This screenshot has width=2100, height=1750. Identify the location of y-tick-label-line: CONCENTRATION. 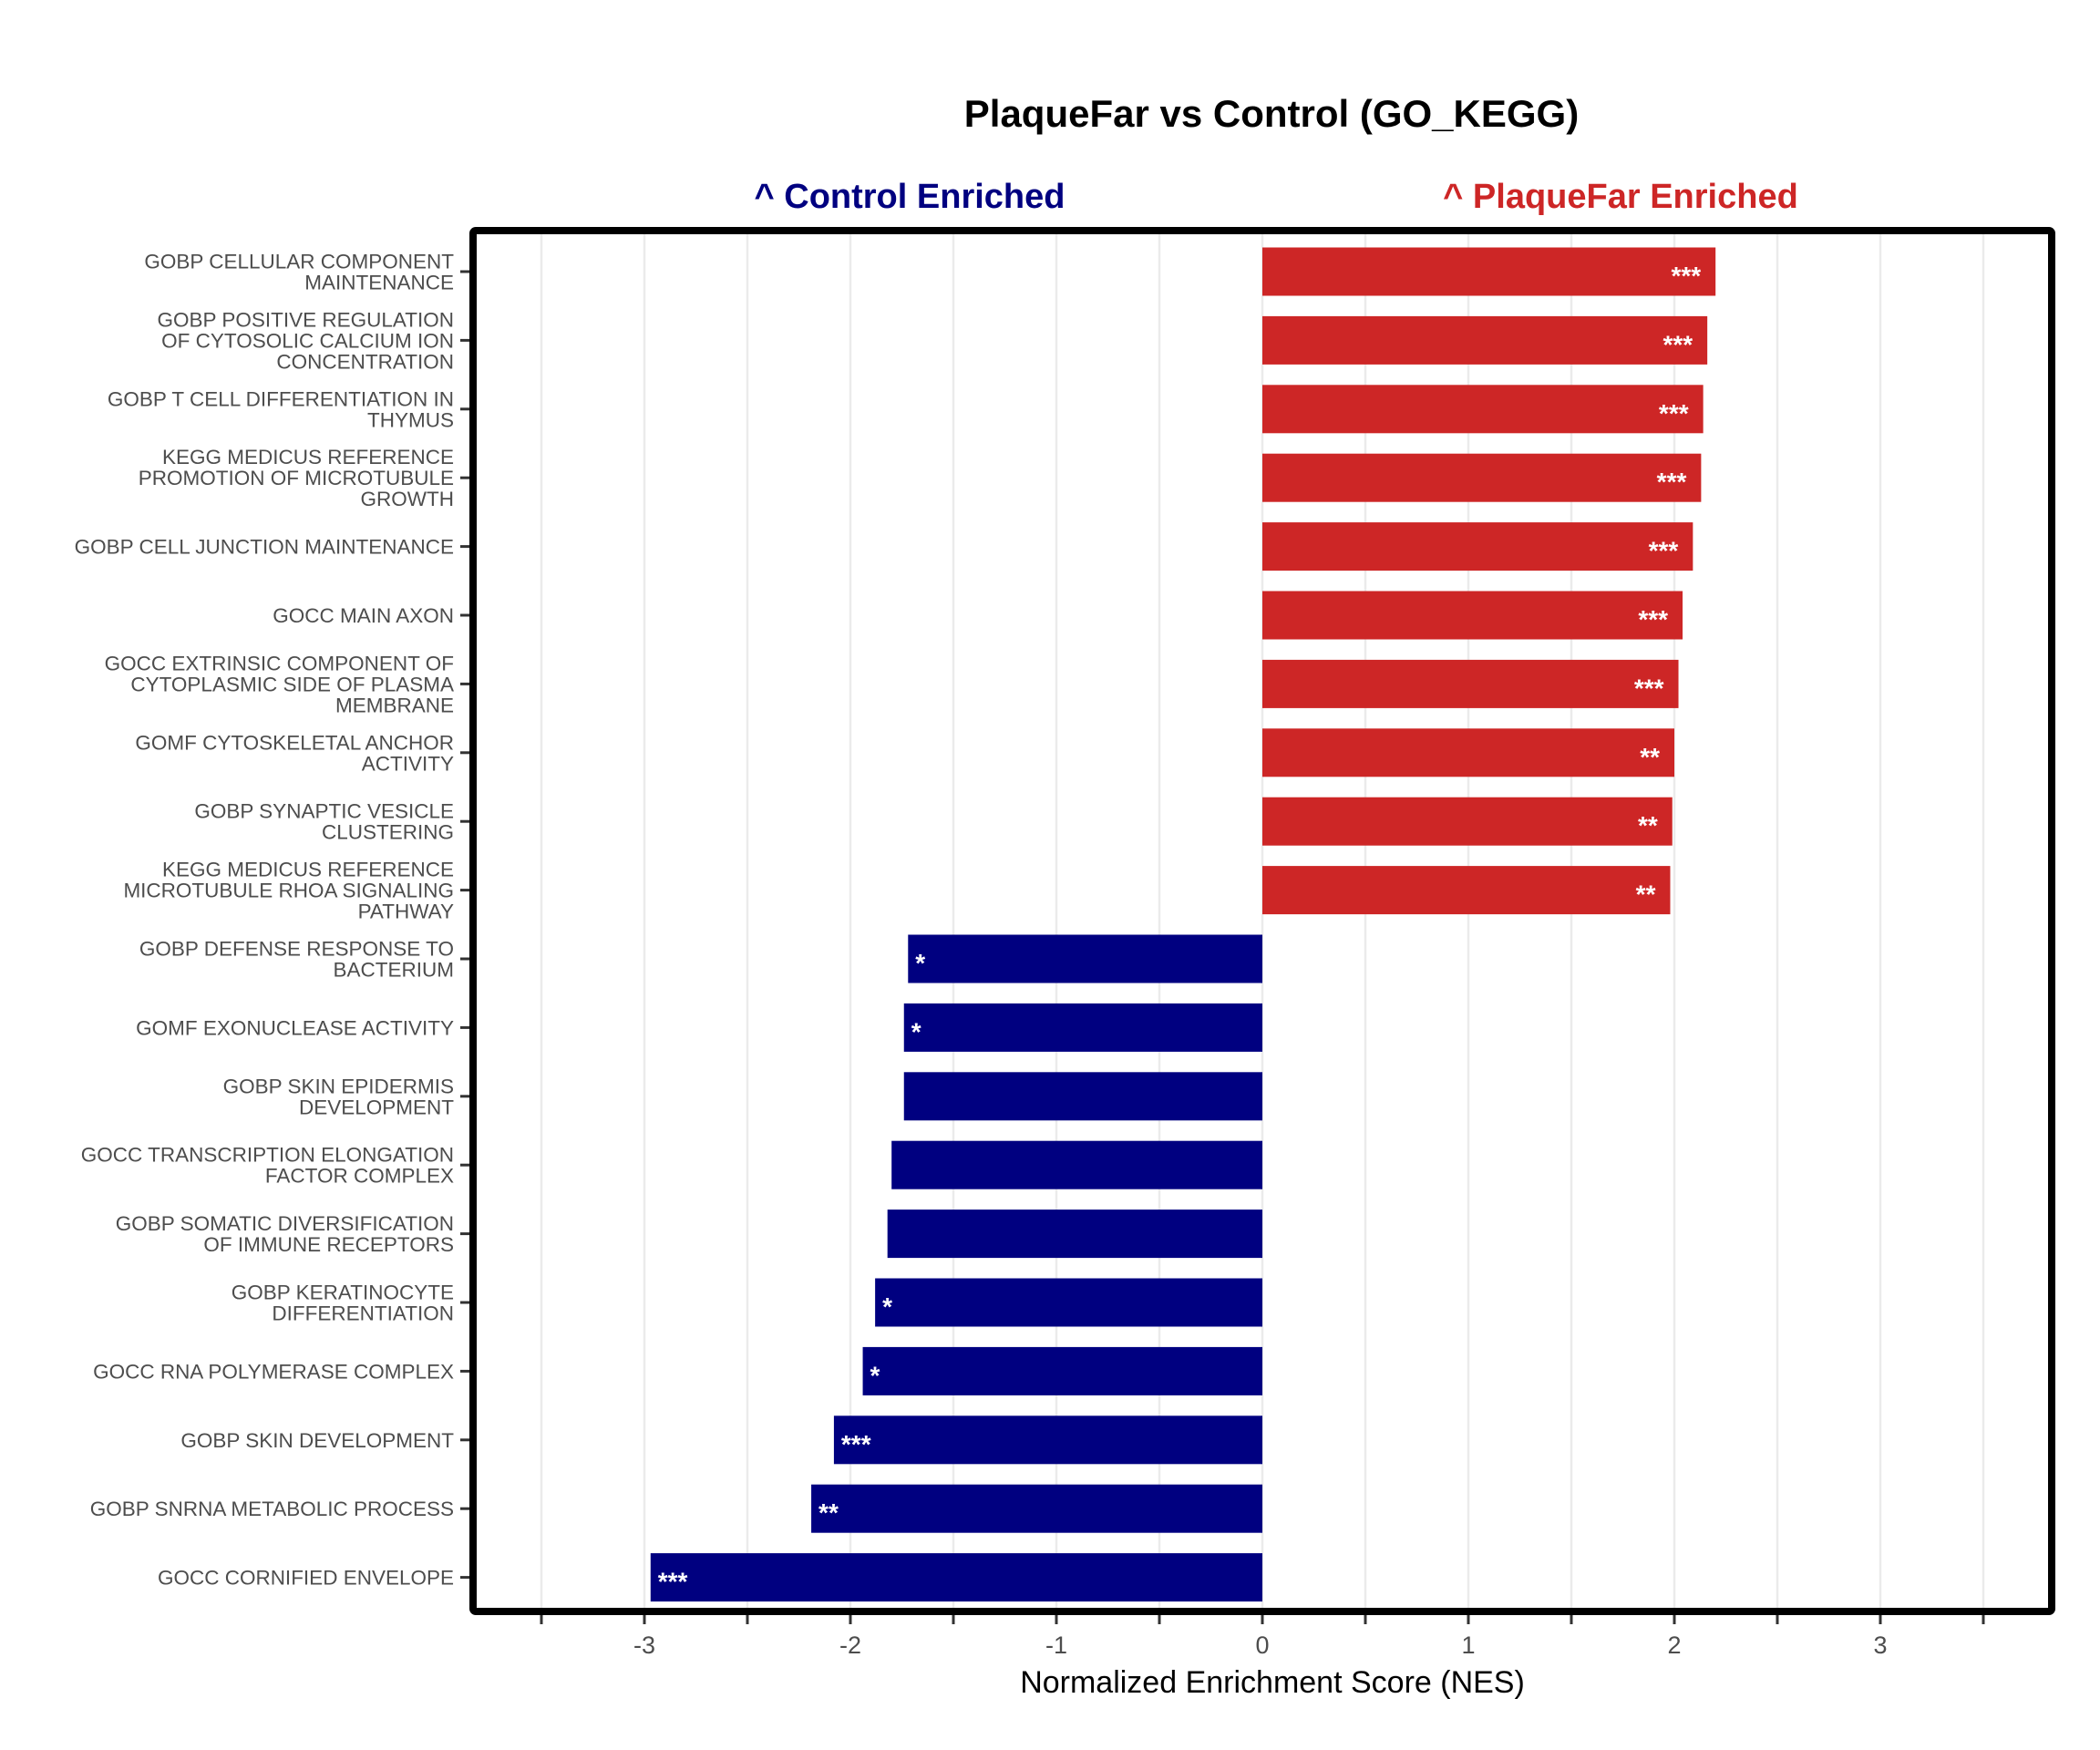
(365, 362).